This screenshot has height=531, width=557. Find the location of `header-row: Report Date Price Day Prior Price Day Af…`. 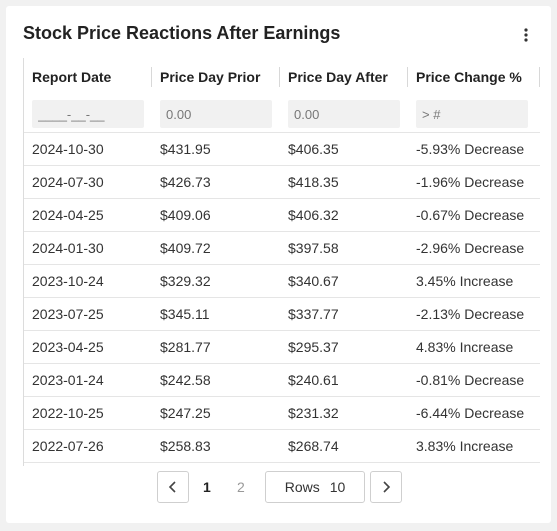

header-row: Report Date Price Day Prior Price Day Af… is located at coordinates (282, 77).